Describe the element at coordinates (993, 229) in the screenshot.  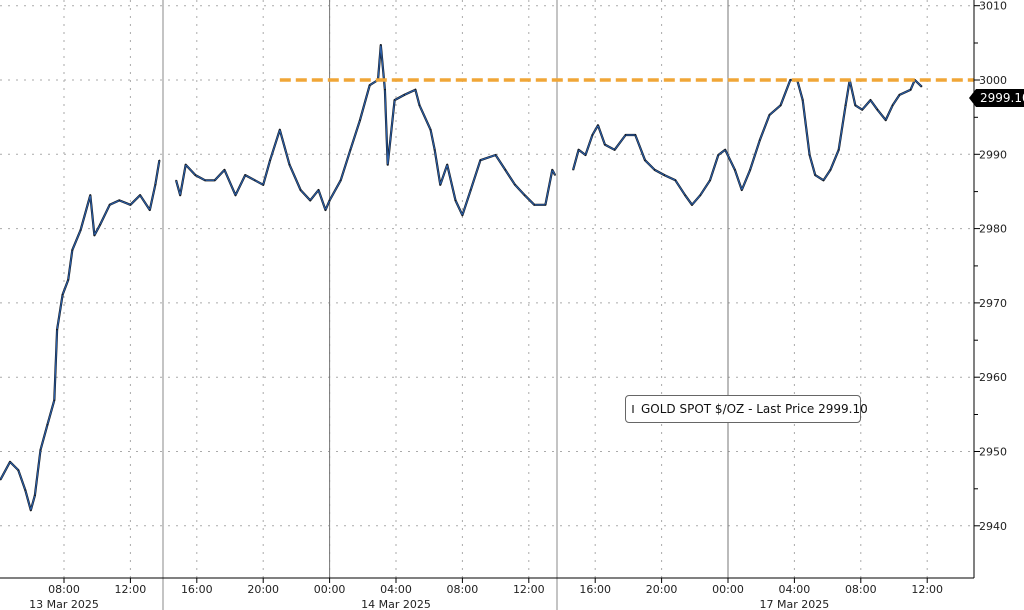
I see `y-tick-label: 2980` at that location.